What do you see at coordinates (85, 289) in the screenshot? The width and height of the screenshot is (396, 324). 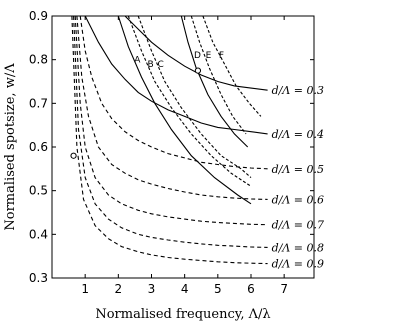 I see `x-tick-label: 1` at bounding box center [85, 289].